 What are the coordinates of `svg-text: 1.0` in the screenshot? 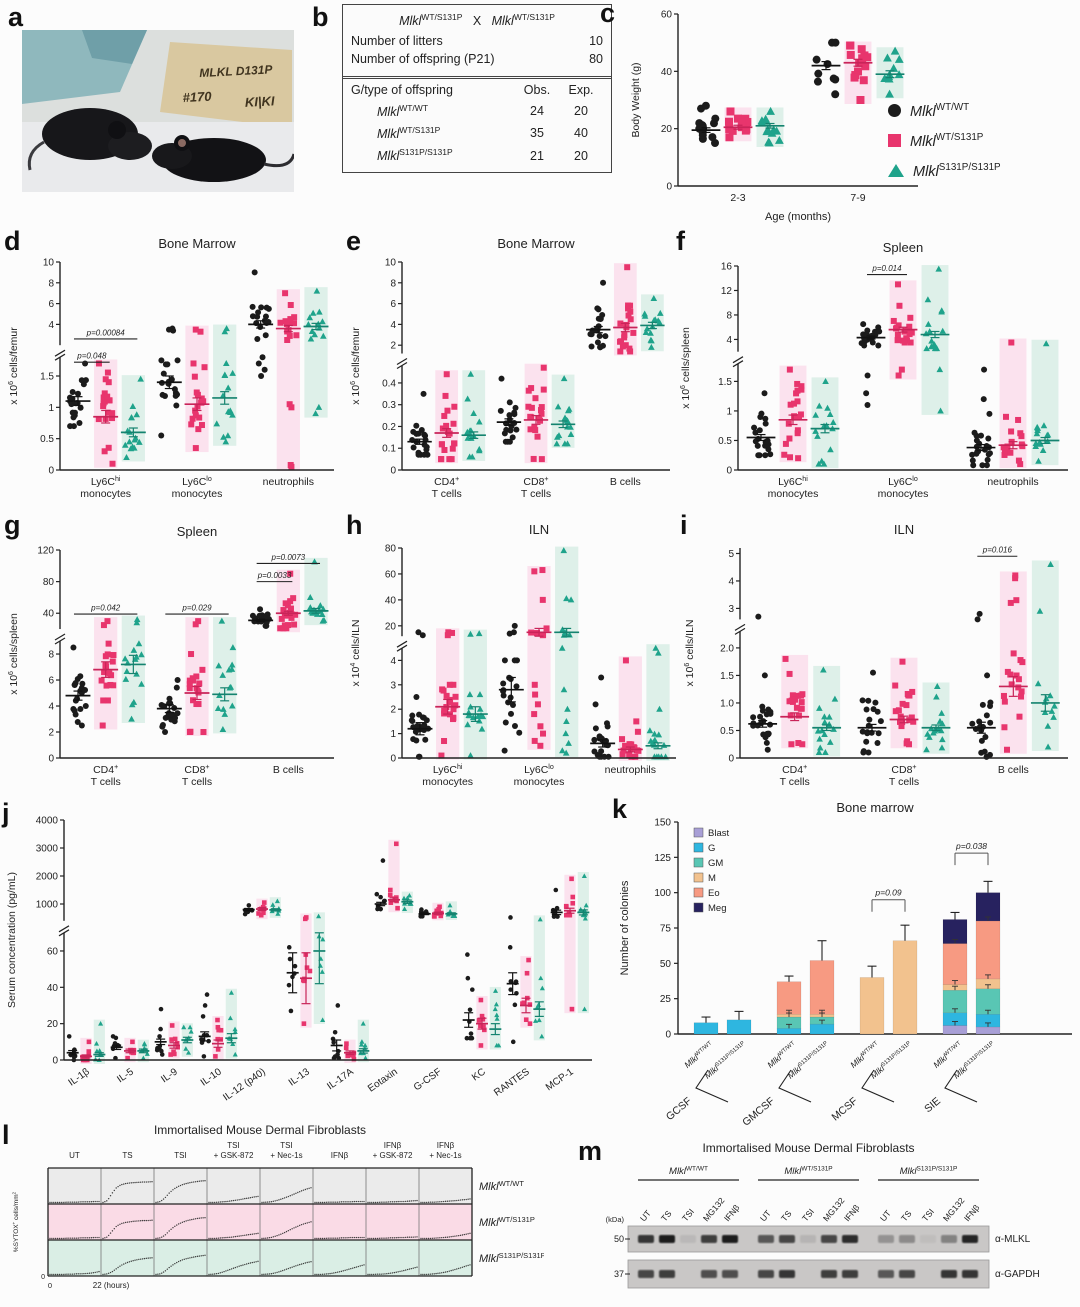 It's located at (727, 703).